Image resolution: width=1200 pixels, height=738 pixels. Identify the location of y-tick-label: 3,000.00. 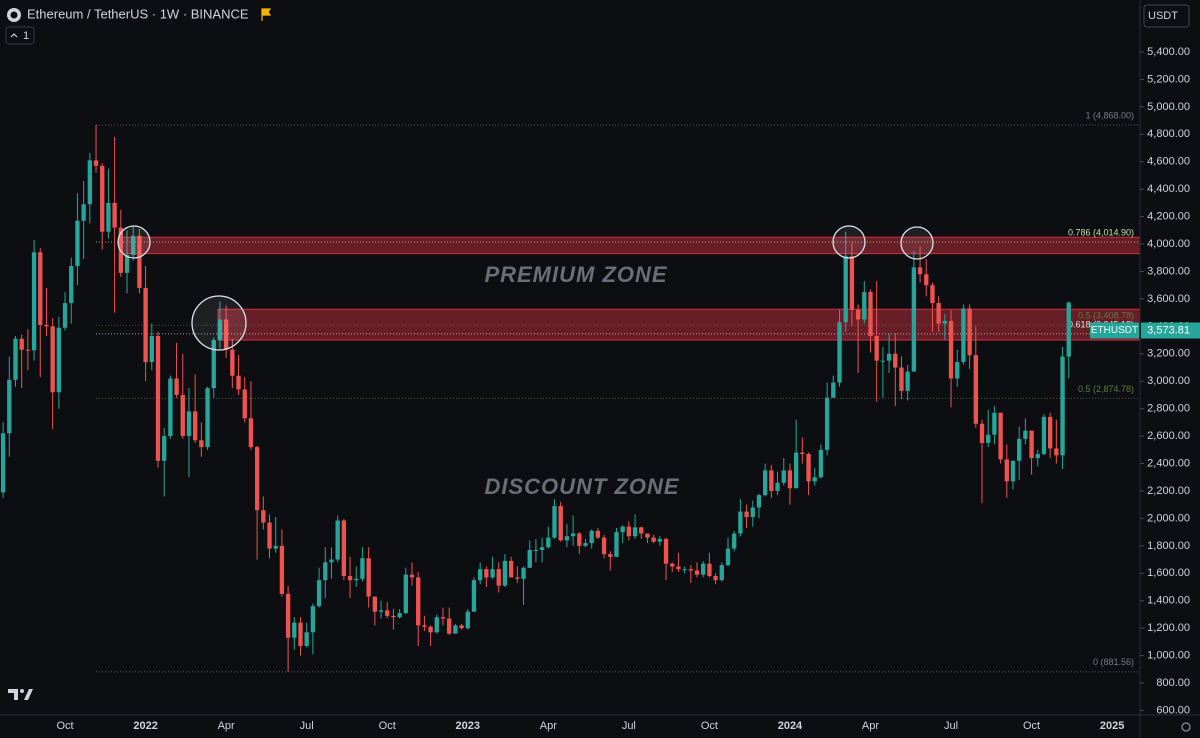
(1168, 381).